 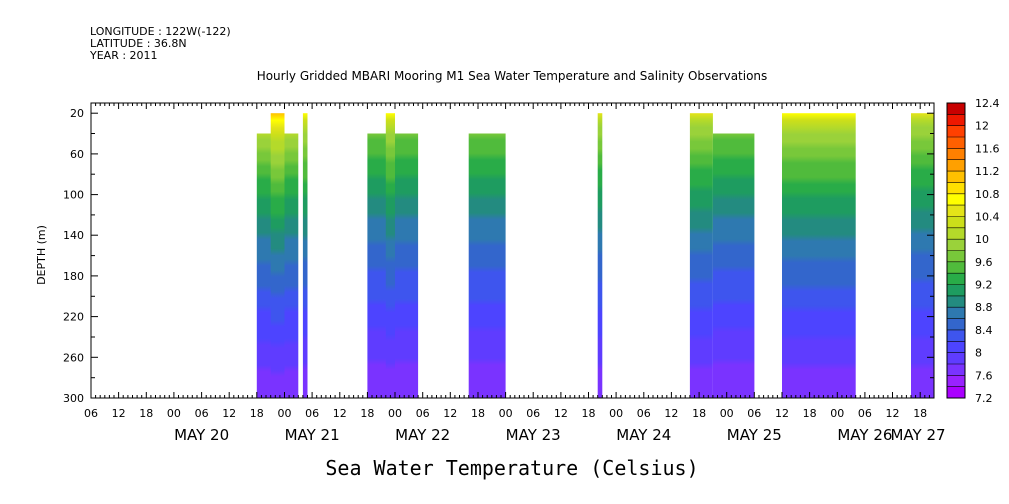 What do you see at coordinates (77, 113) in the screenshot?
I see `y-tick-label: 20` at bounding box center [77, 113].